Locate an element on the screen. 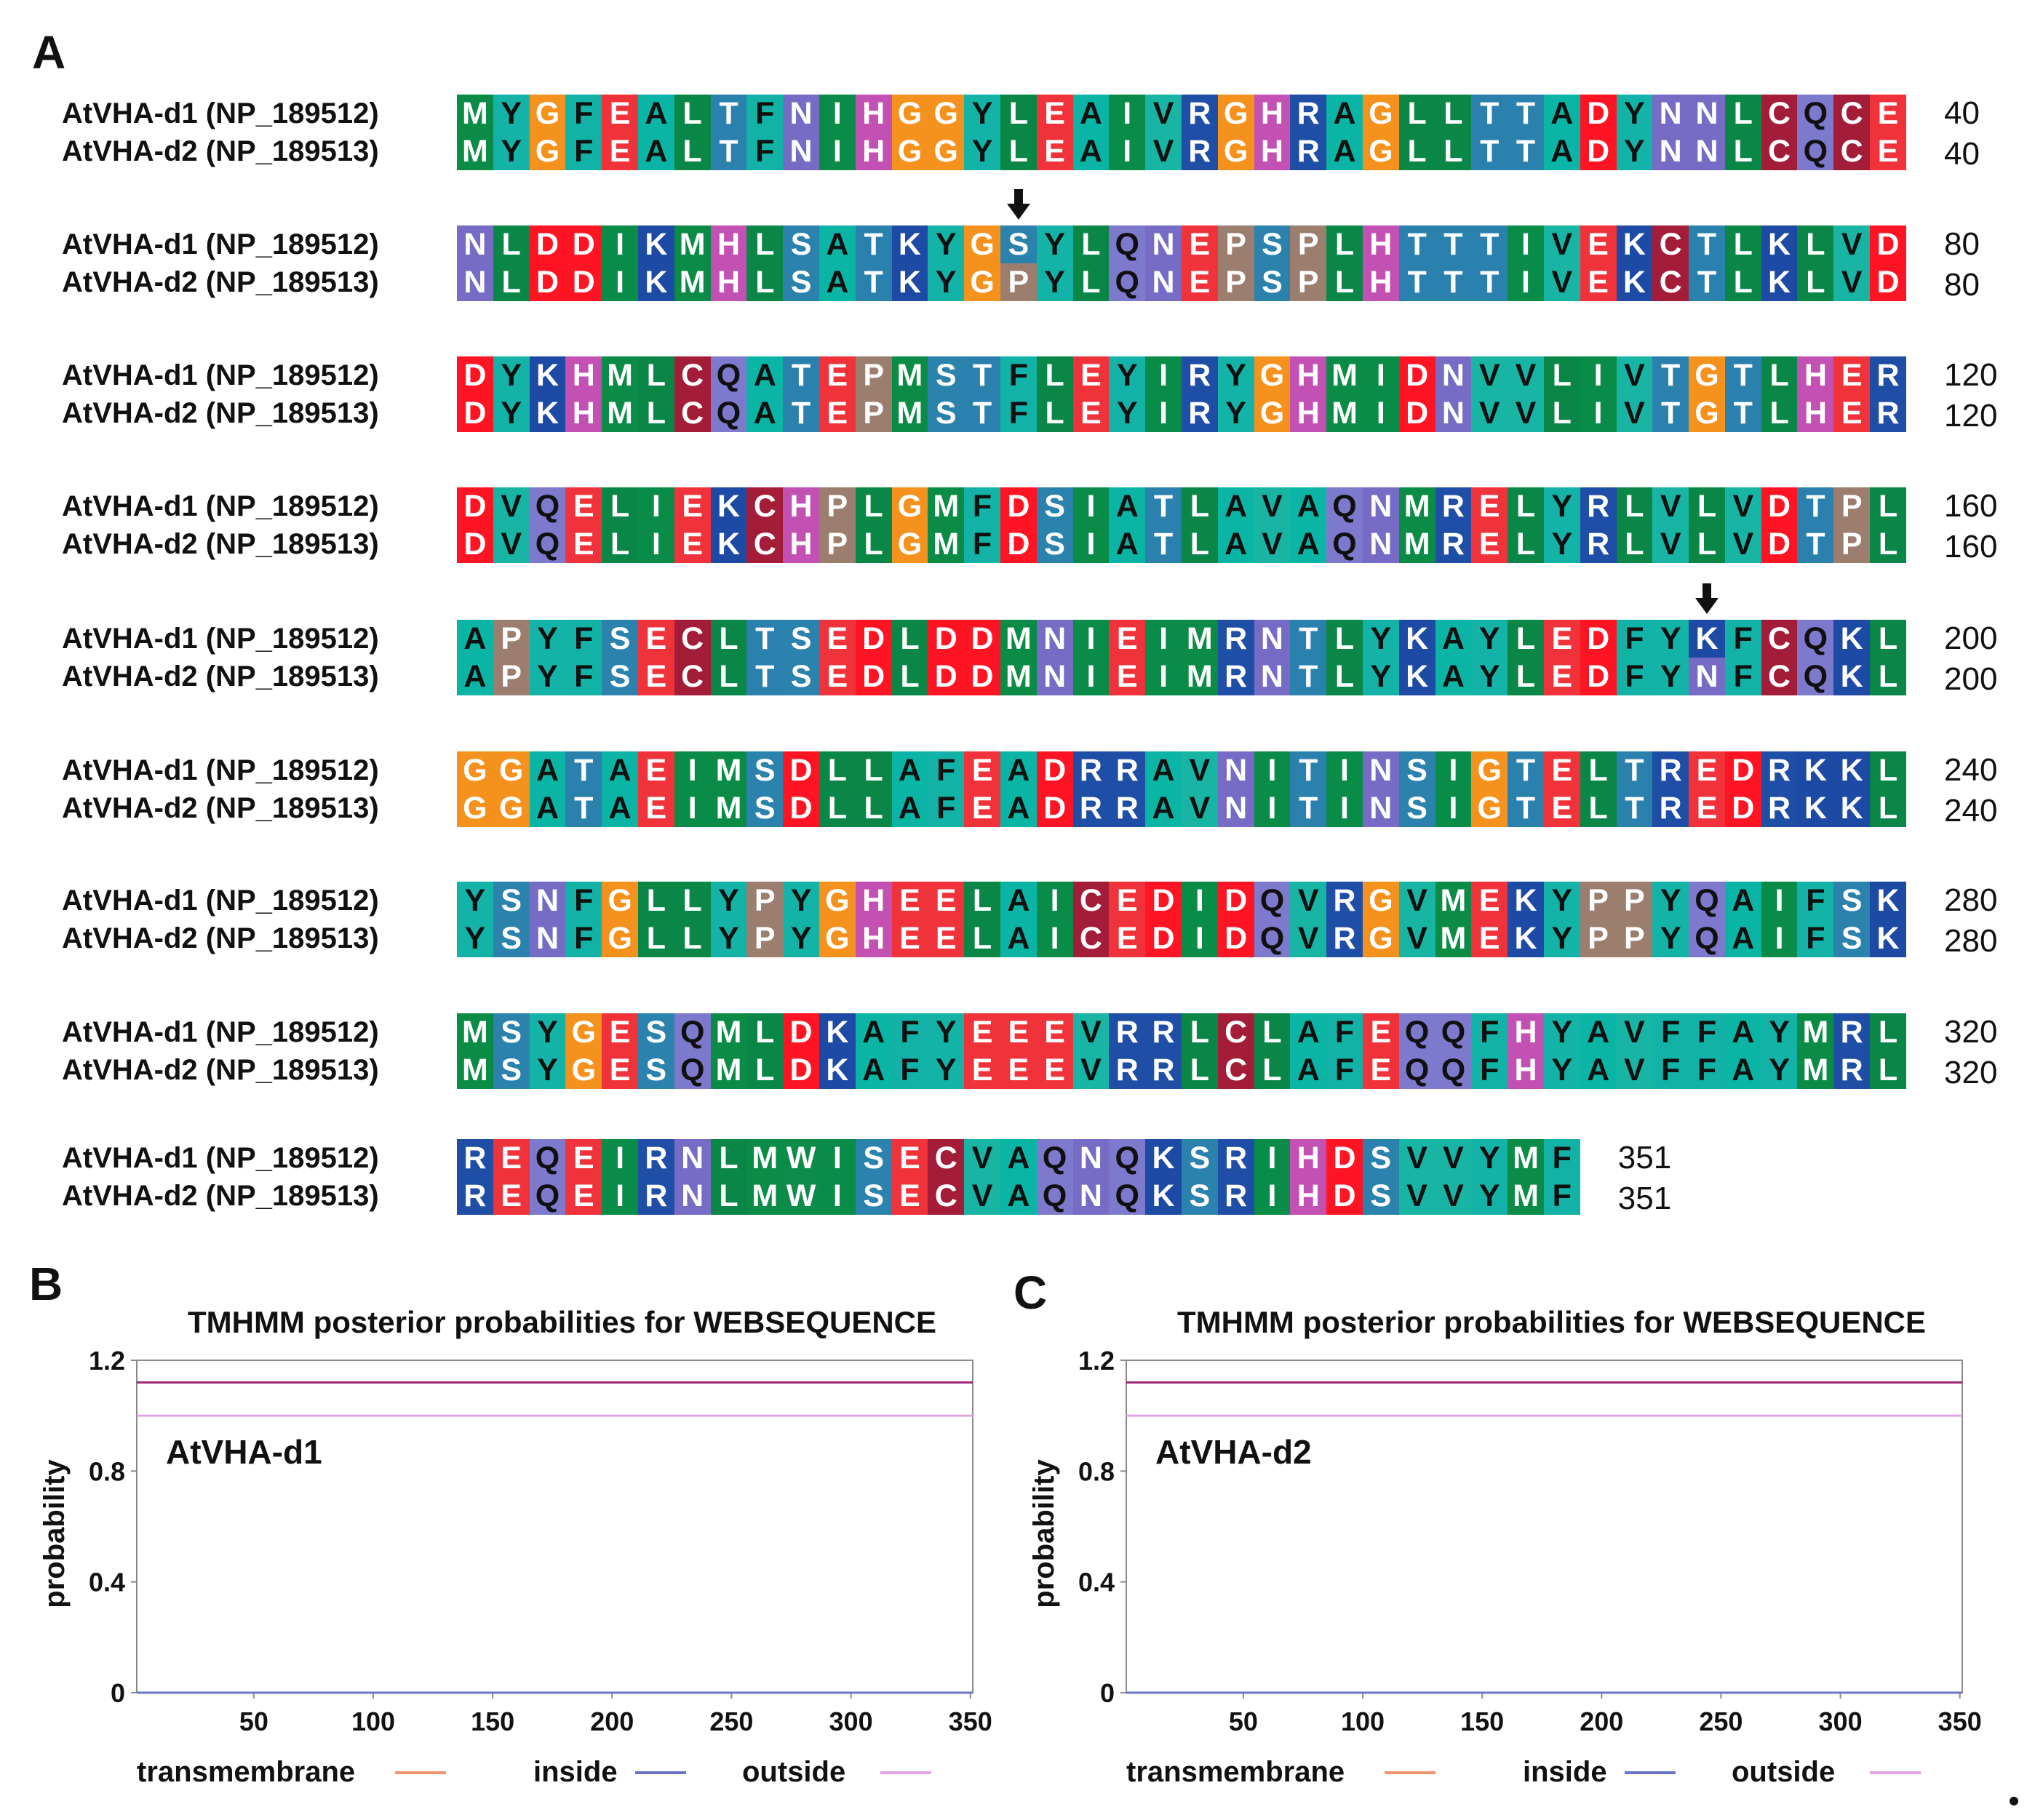 The width and height of the screenshot is (2035, 1820). x-tick-label: 250 is located at coordinates (1721, 1721).